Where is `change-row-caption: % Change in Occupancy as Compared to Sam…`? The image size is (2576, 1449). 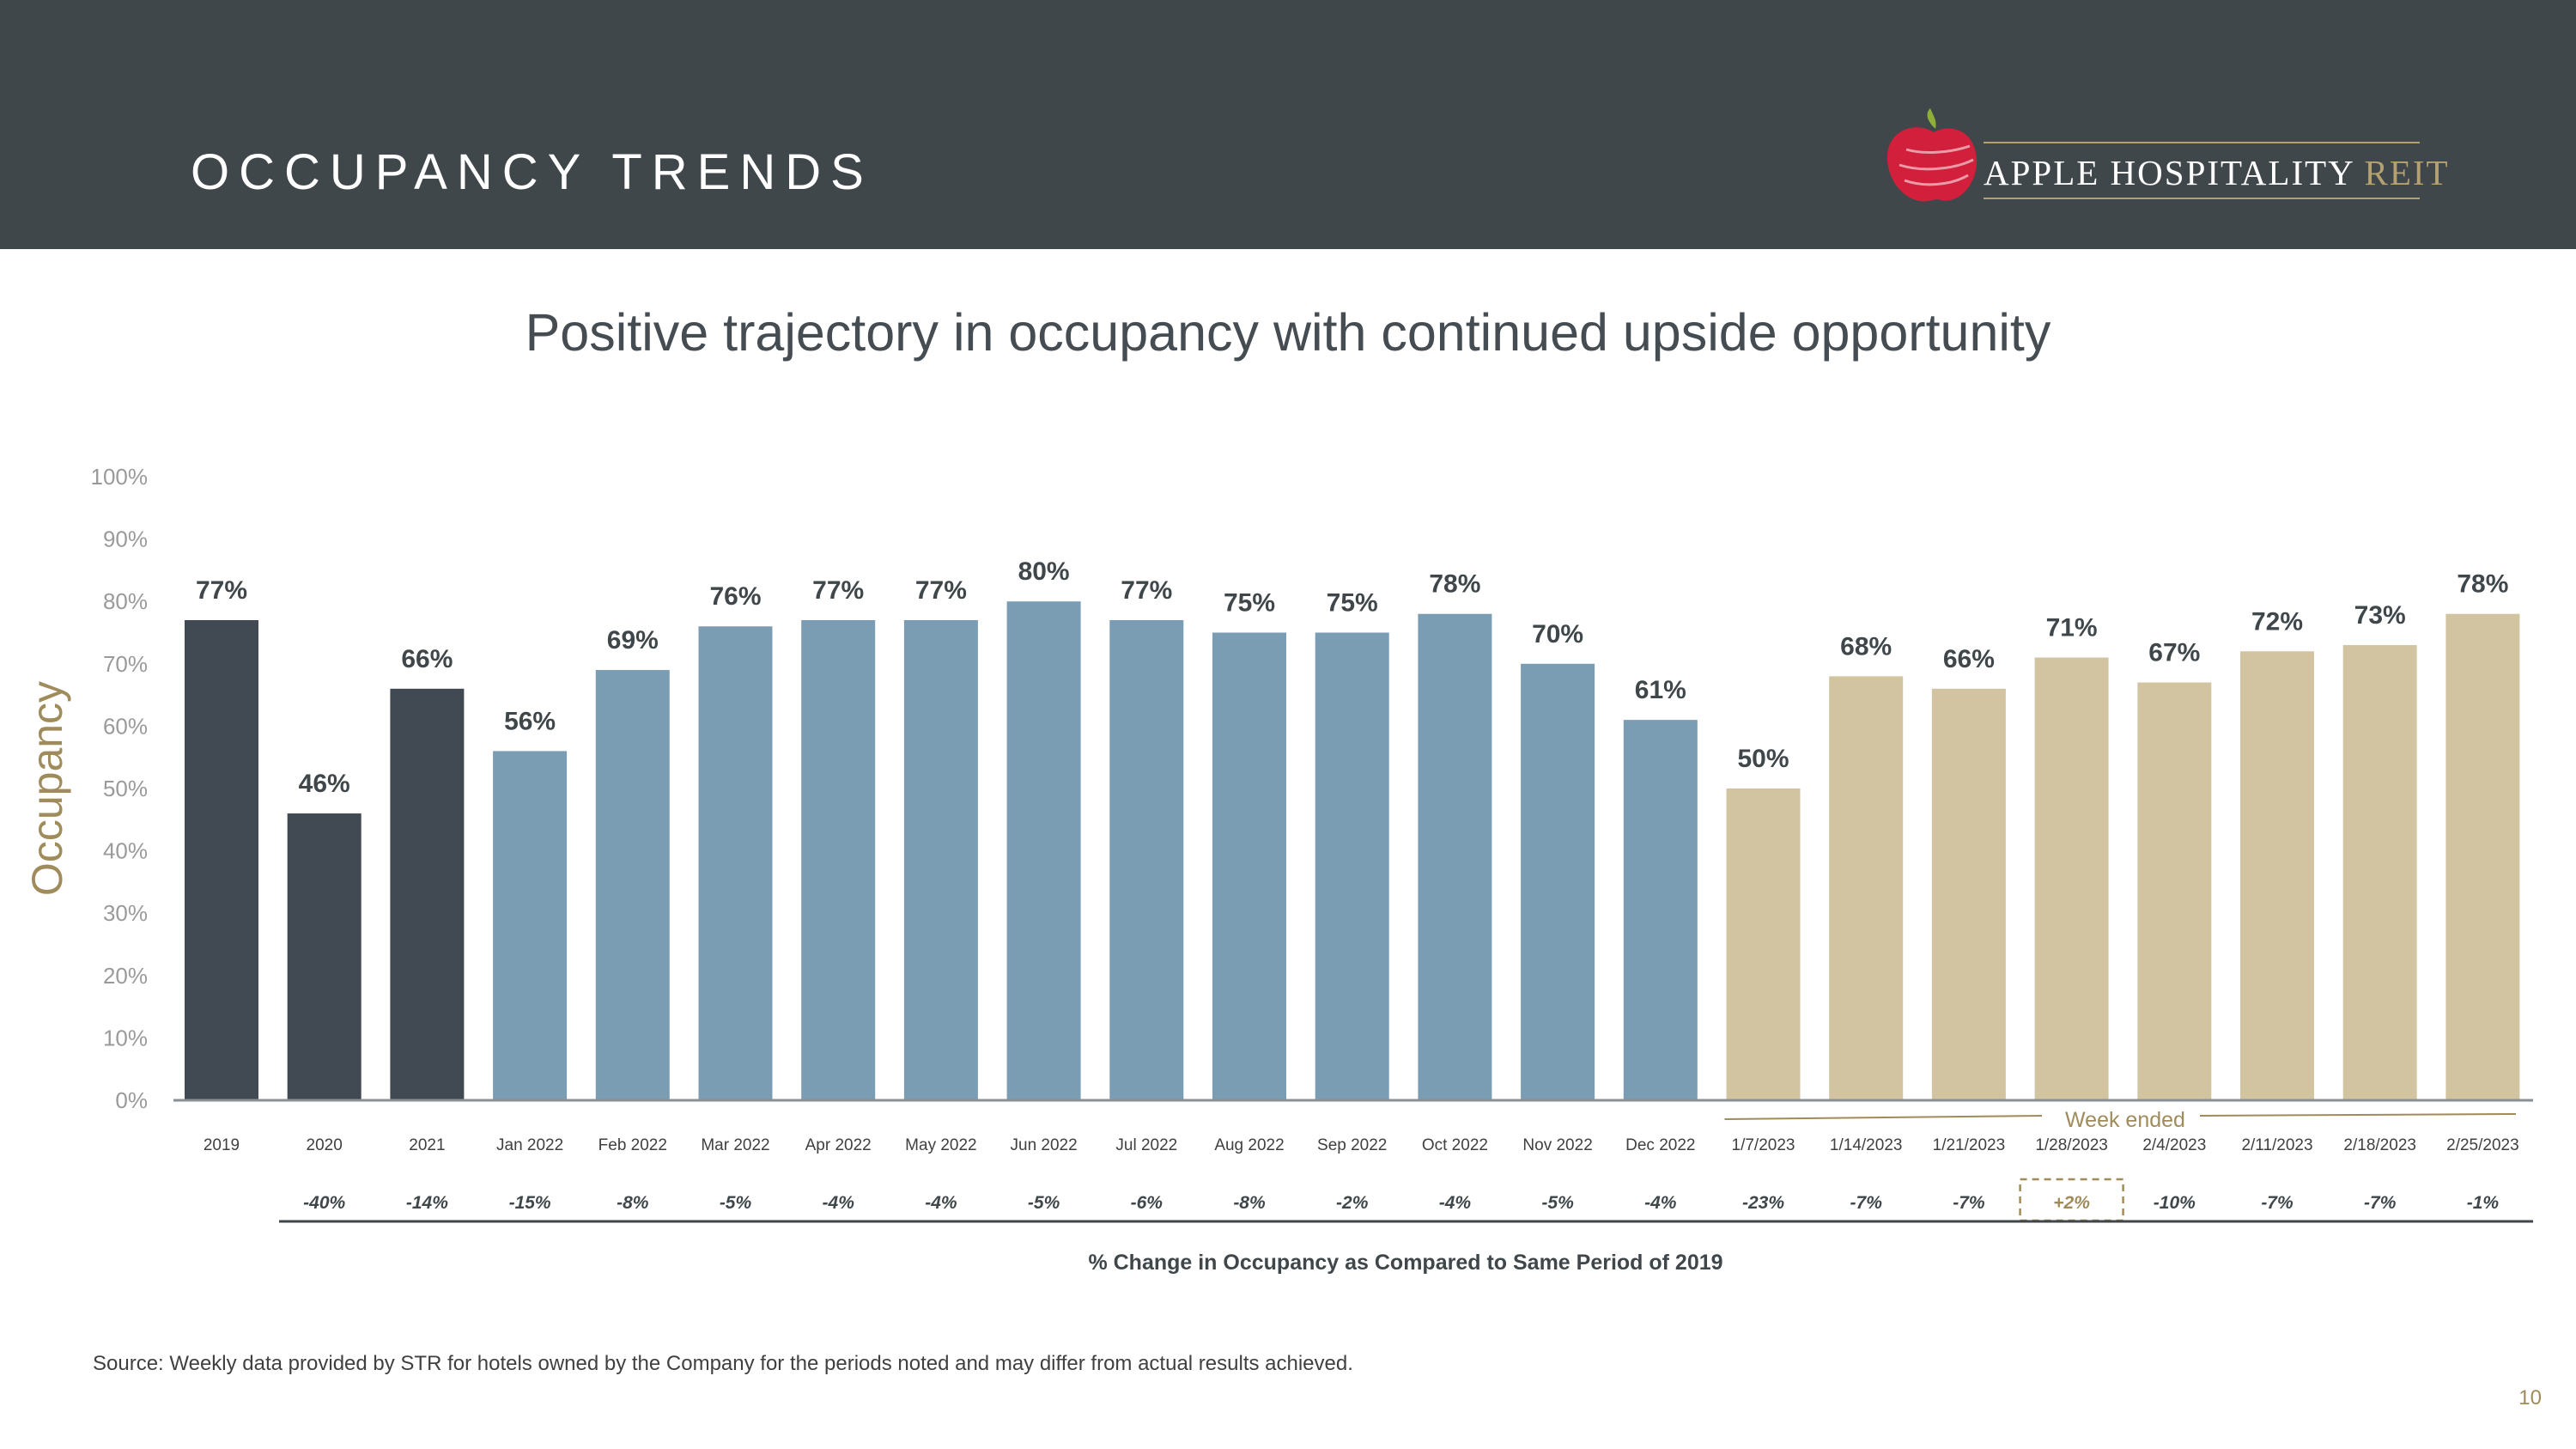
change-row-caption: % Change in Occupancy as Compared to Sam… is located at coordinates (1405, 1263).